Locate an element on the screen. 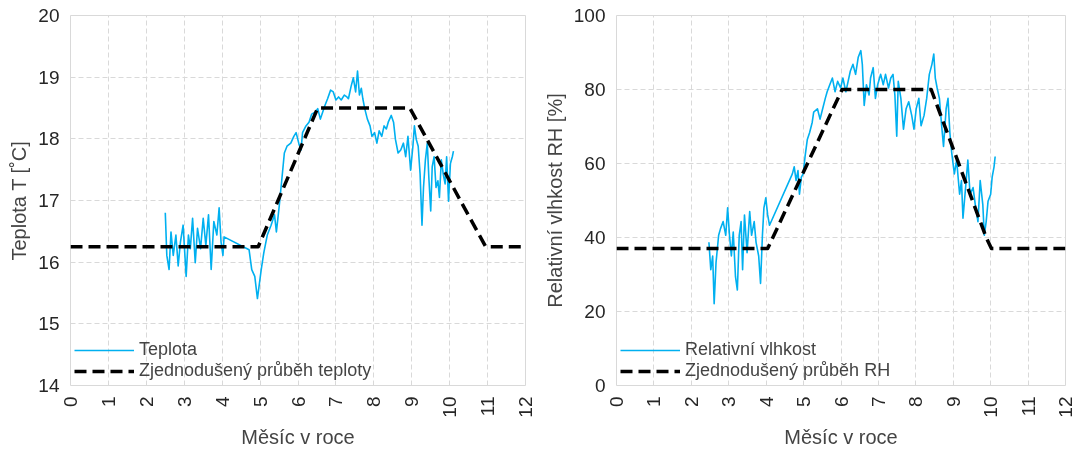  y-tick-label: 18 is located at coordinates (49, 139).